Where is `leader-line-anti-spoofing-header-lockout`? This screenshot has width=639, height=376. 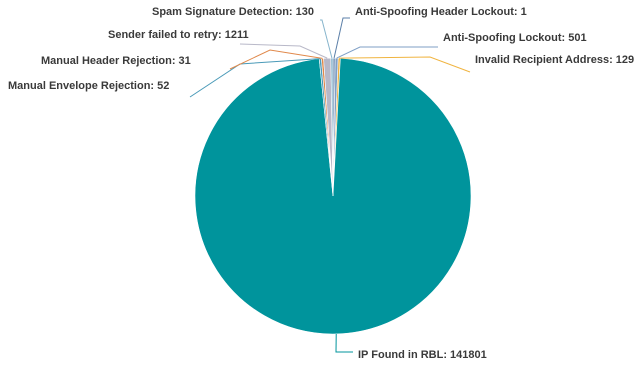
leader-line-anti-spoofing-header-lockout is located at coordinates (341, 38).